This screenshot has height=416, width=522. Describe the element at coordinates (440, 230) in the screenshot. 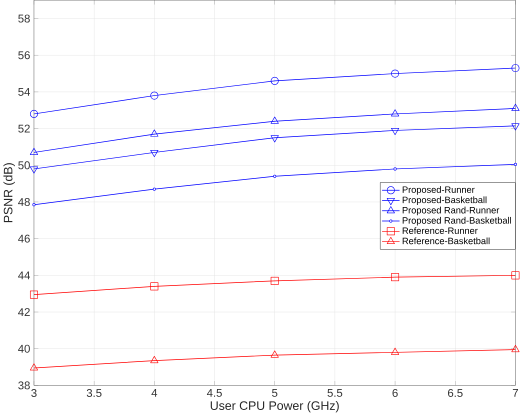

I see `legend-label: Reference-Runner` at that location.